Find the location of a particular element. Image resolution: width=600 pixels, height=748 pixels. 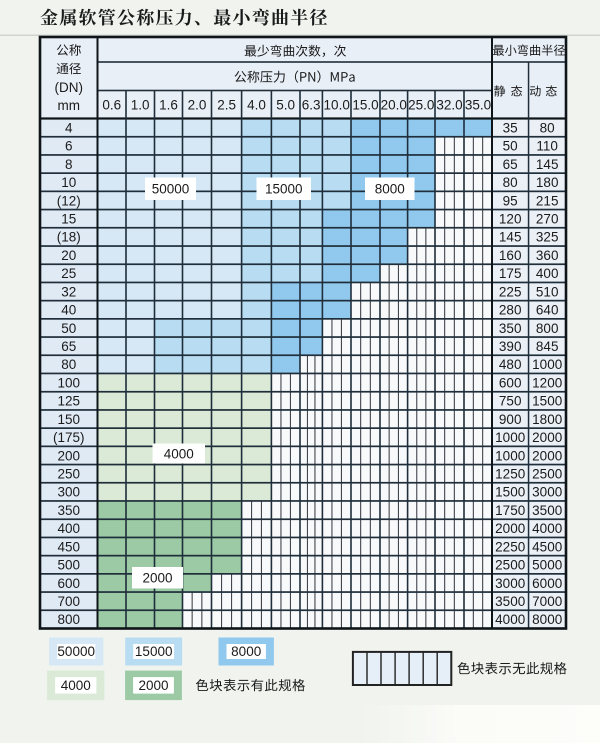

svg-text: 20 is located at coordinates (68, 255).